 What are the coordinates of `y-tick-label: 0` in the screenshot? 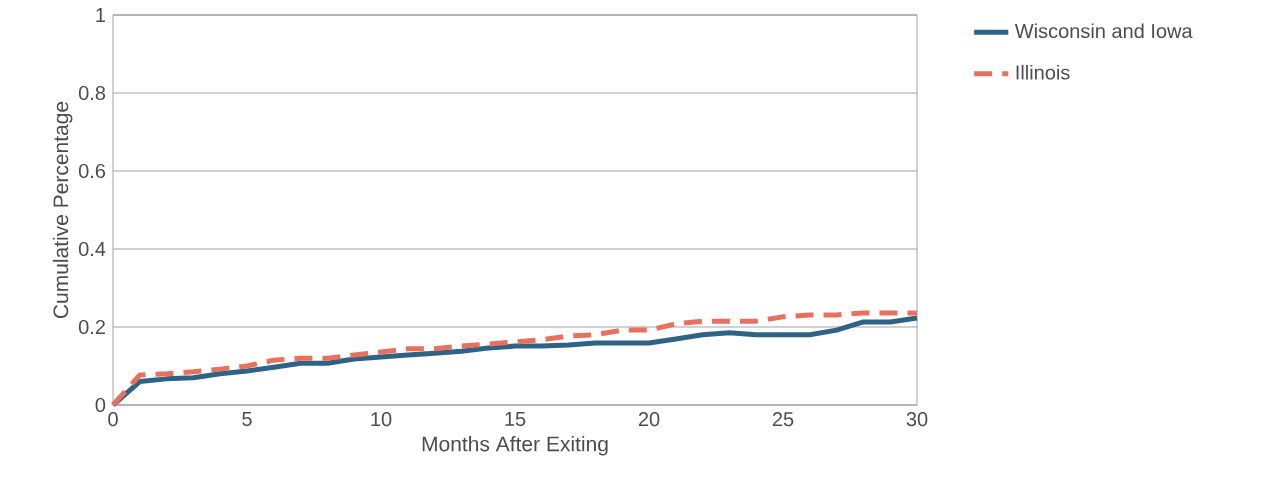 It's located at (100, 405).